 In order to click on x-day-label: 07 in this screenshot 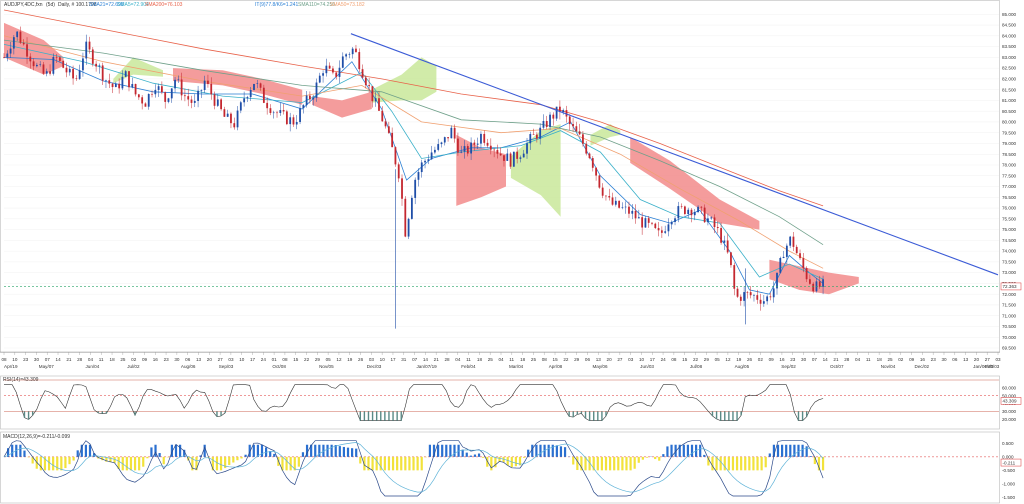, I will do `click(815, 359)`.